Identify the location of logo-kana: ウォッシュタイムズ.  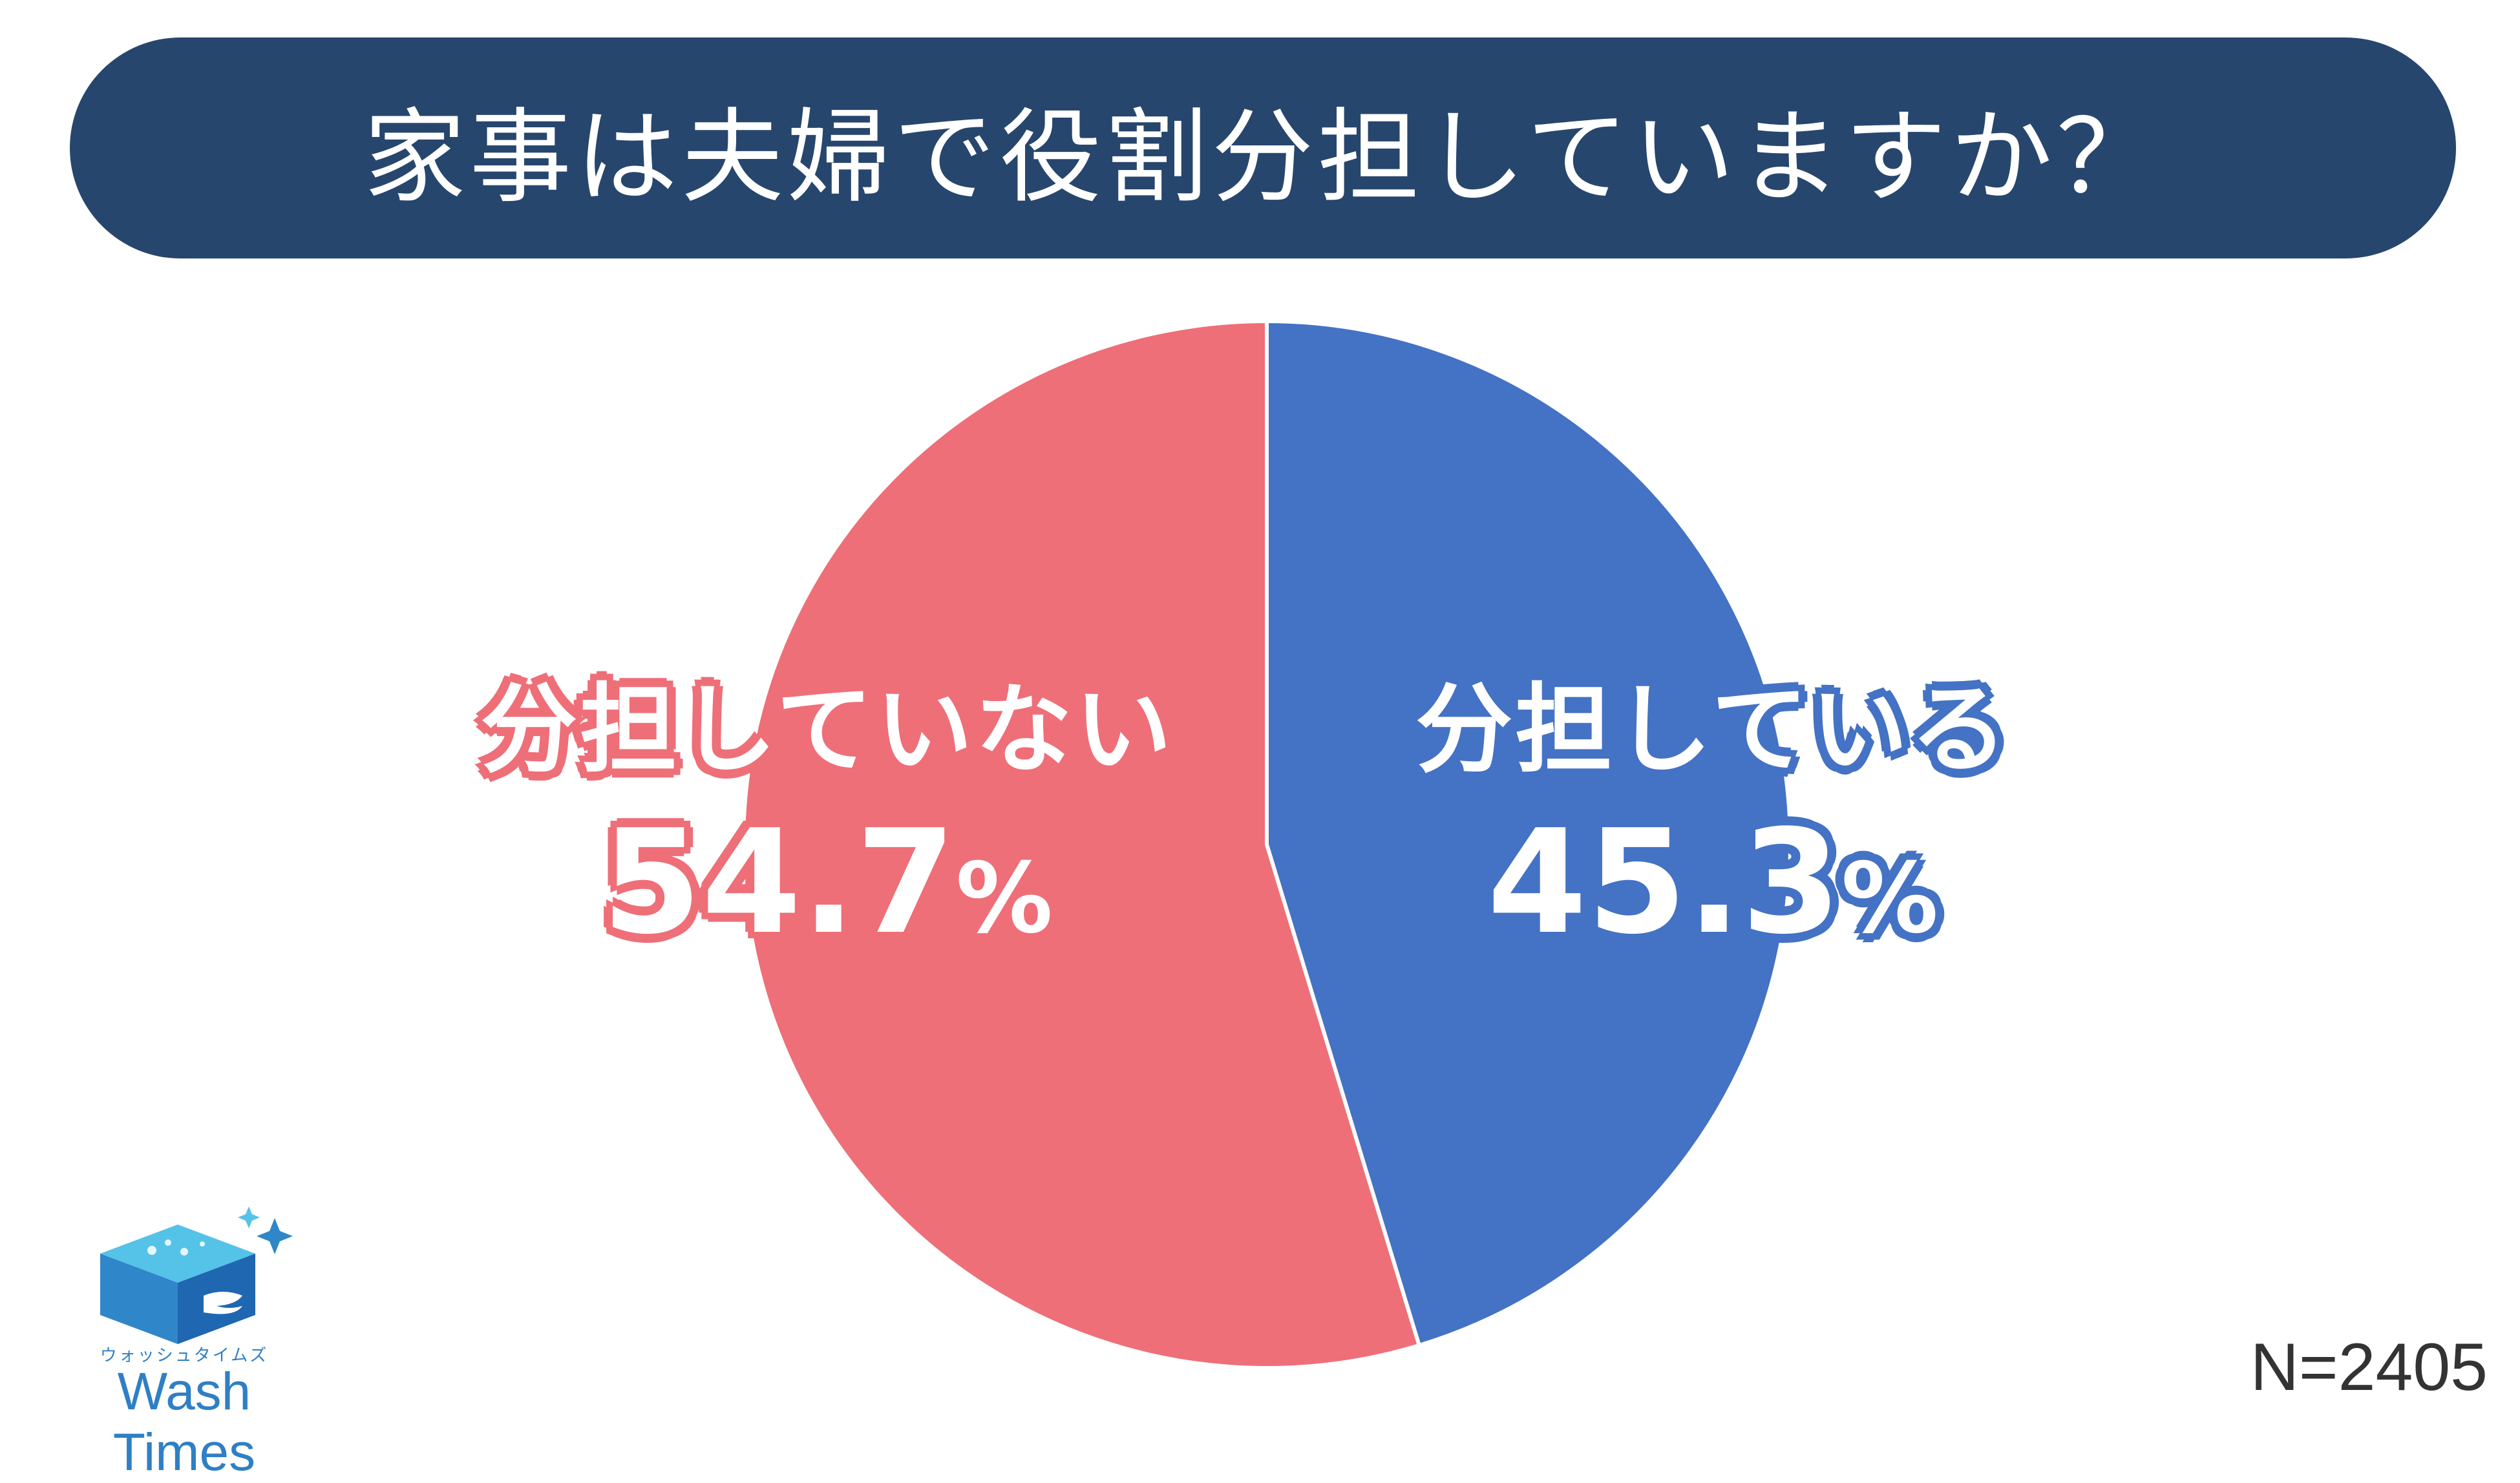
(184, 1355).